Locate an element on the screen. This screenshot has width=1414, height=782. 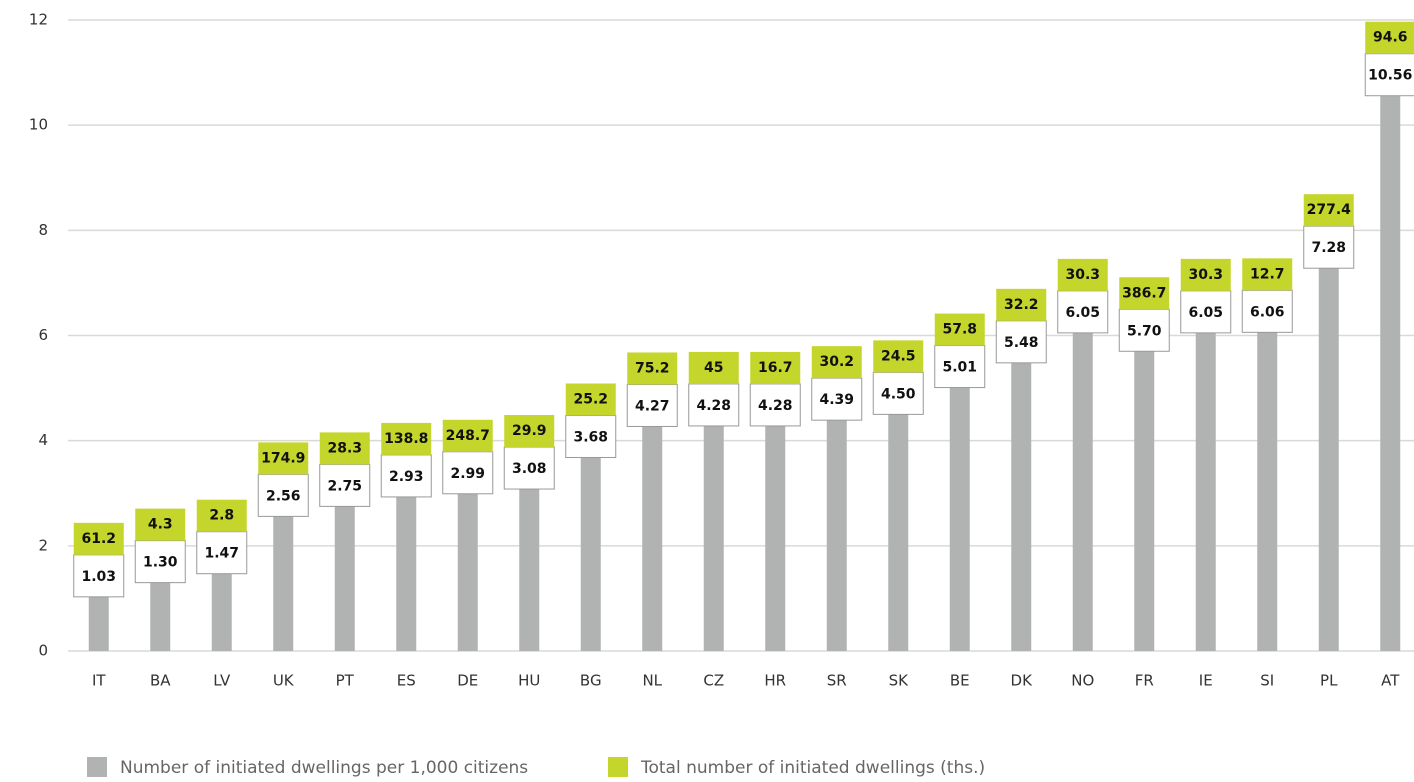
data-label: 5.48 is located at coordinates (1021, 343).